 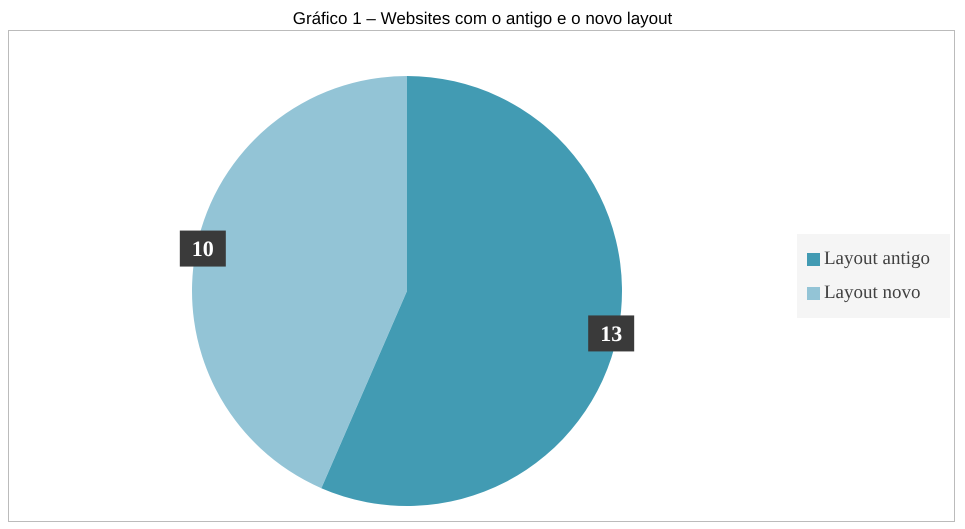 I want to click on data-label: 13, so click(x=611, y=333).